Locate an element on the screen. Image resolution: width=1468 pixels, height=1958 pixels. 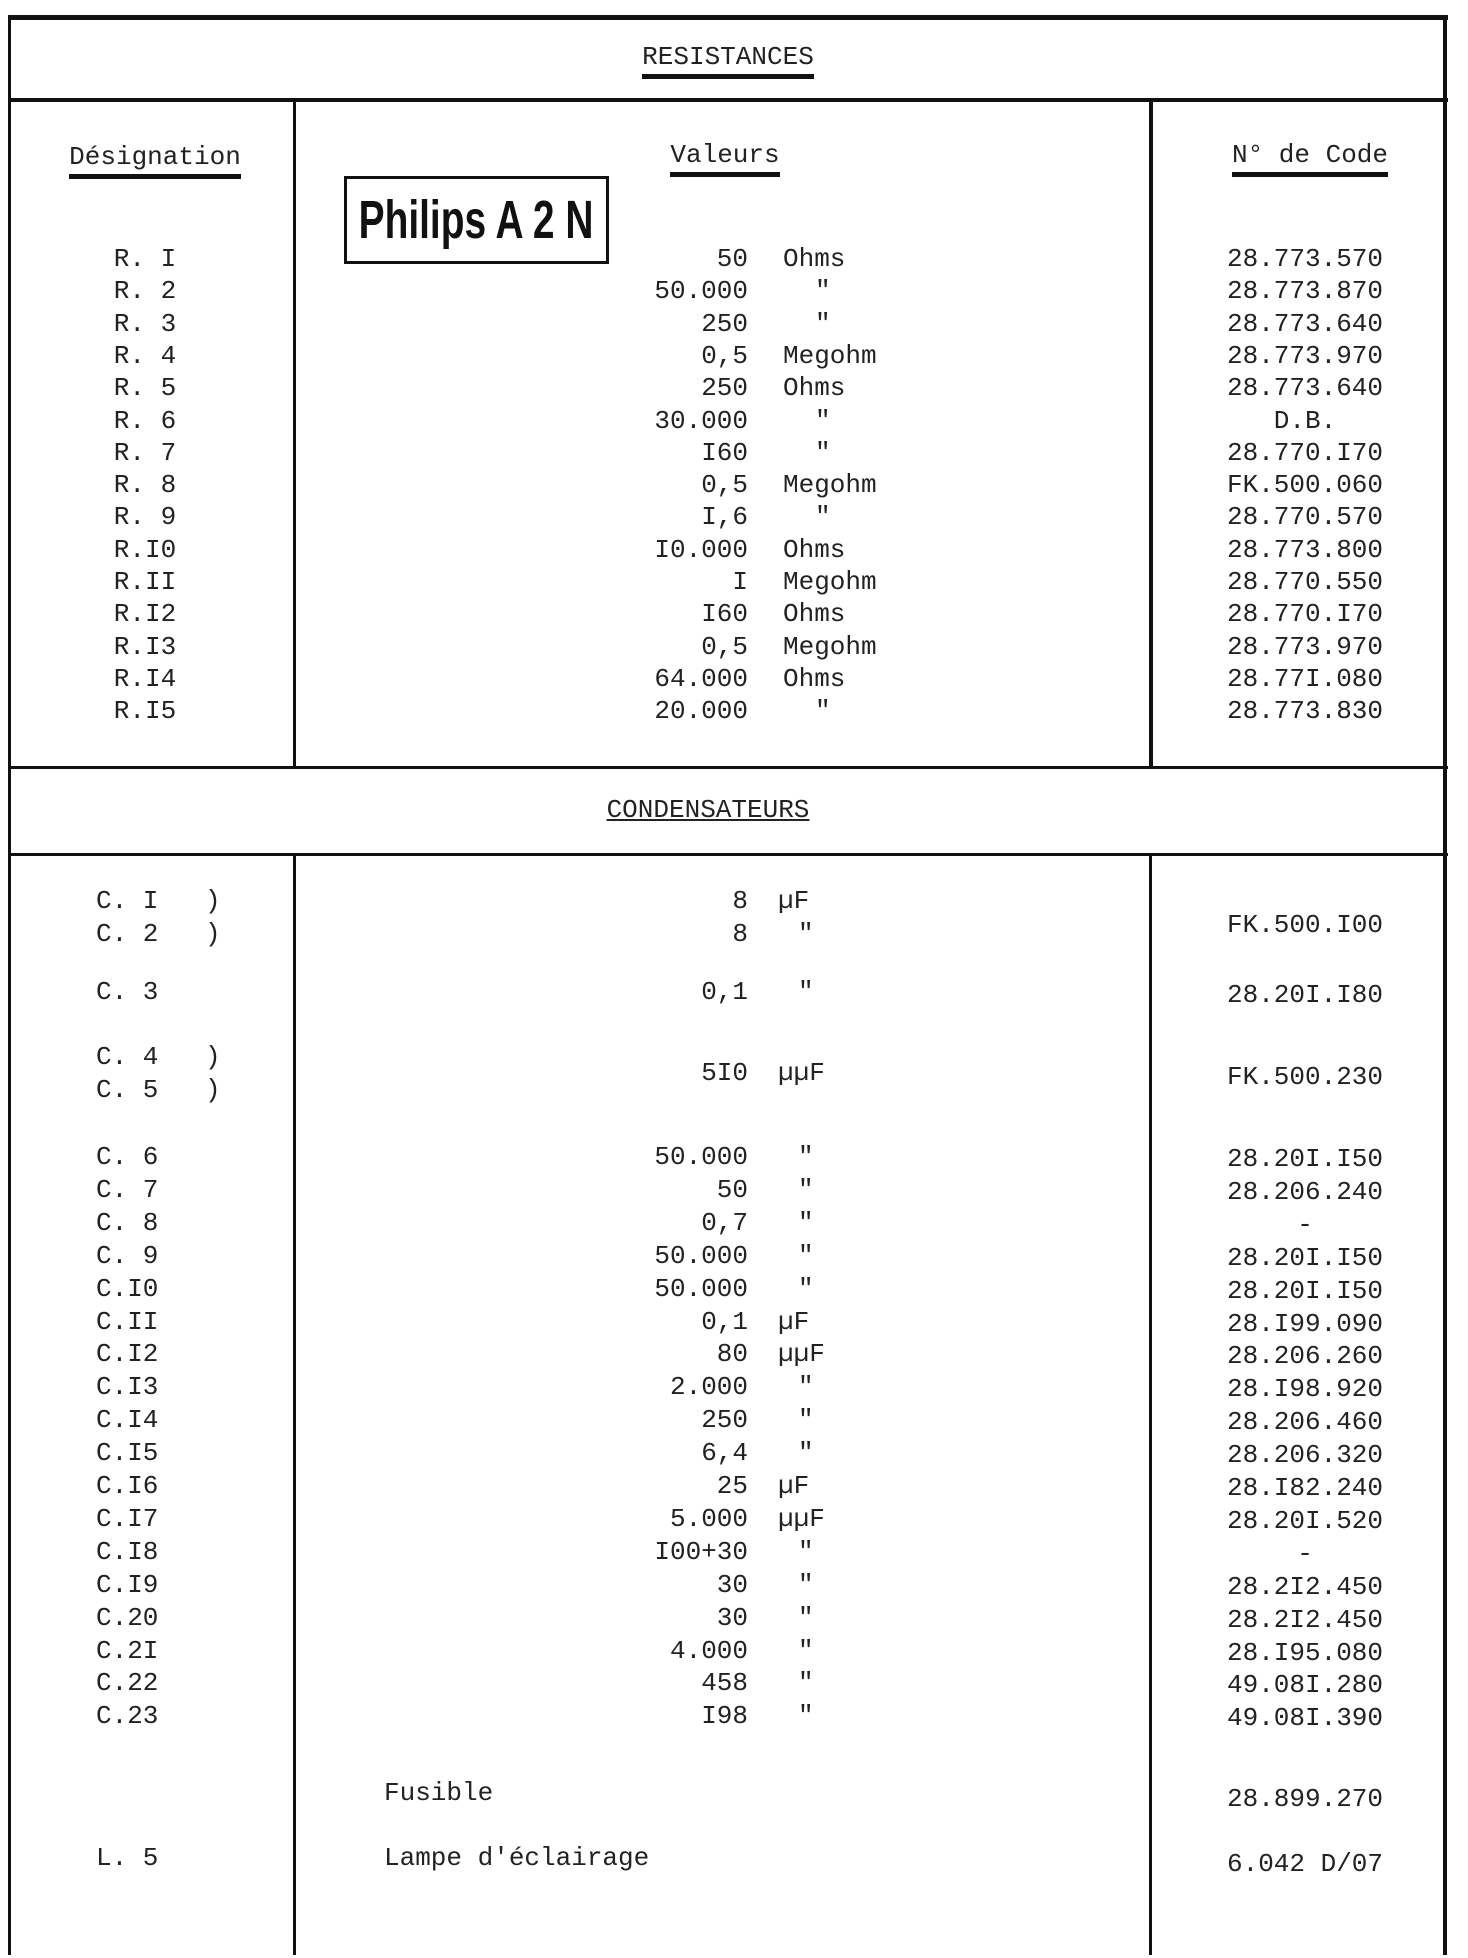
item-label: Lampe d'éclairage is located at coordinates (517, 1858).